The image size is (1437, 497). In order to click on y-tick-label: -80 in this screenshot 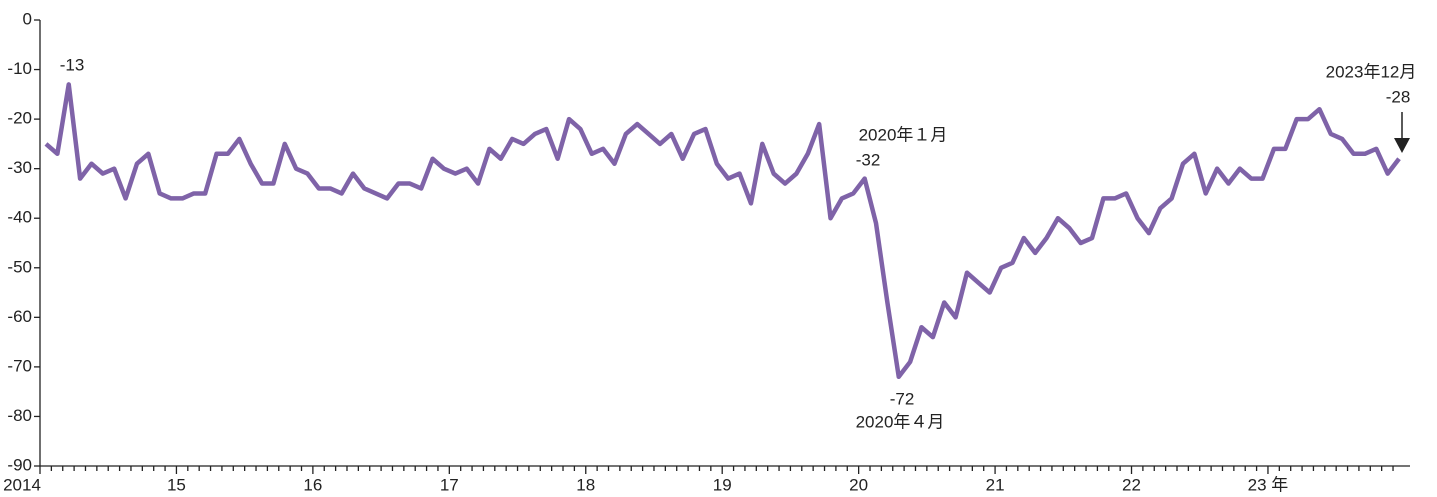, I will do `click(19, 415)`.